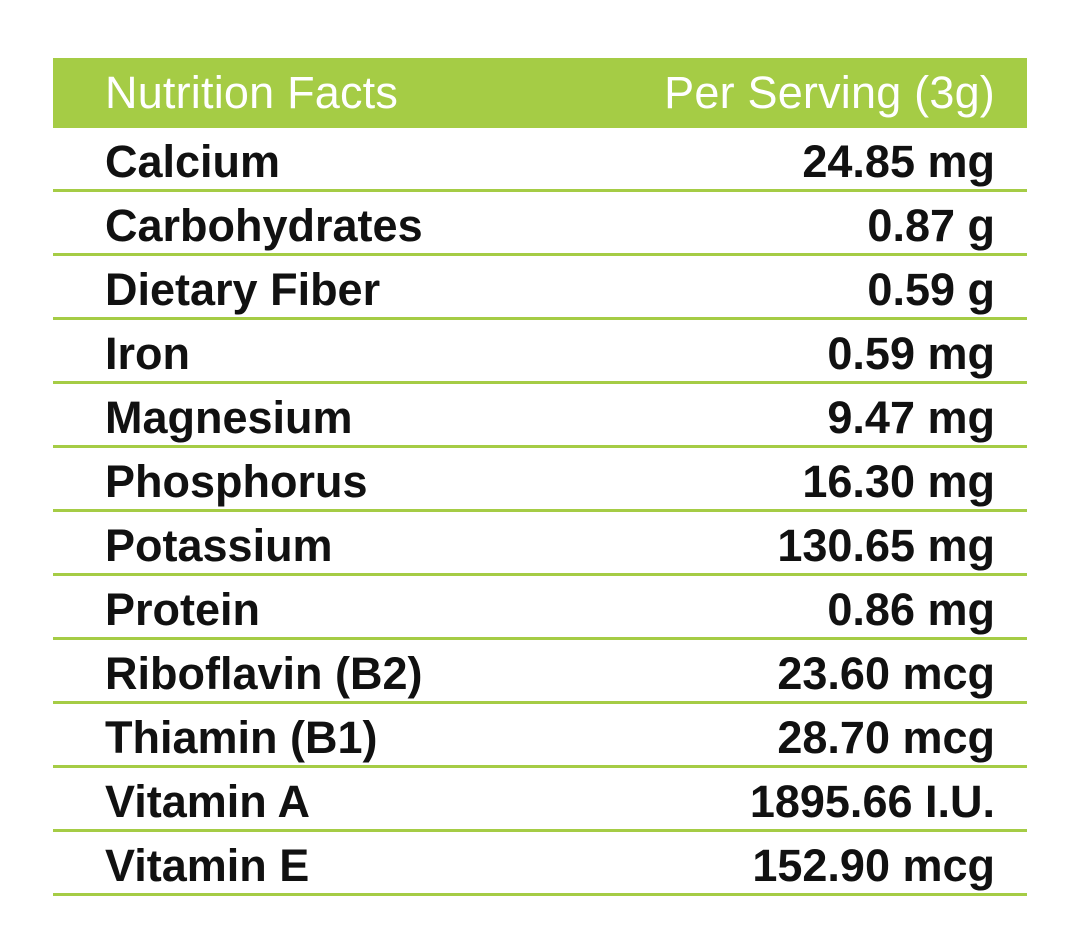 The image size is (1080, 948). What do you see at coordinates (207, 865) in the screenshot?
I see `nutrient-name: Vitamin E` at bounding box center [207, 865].